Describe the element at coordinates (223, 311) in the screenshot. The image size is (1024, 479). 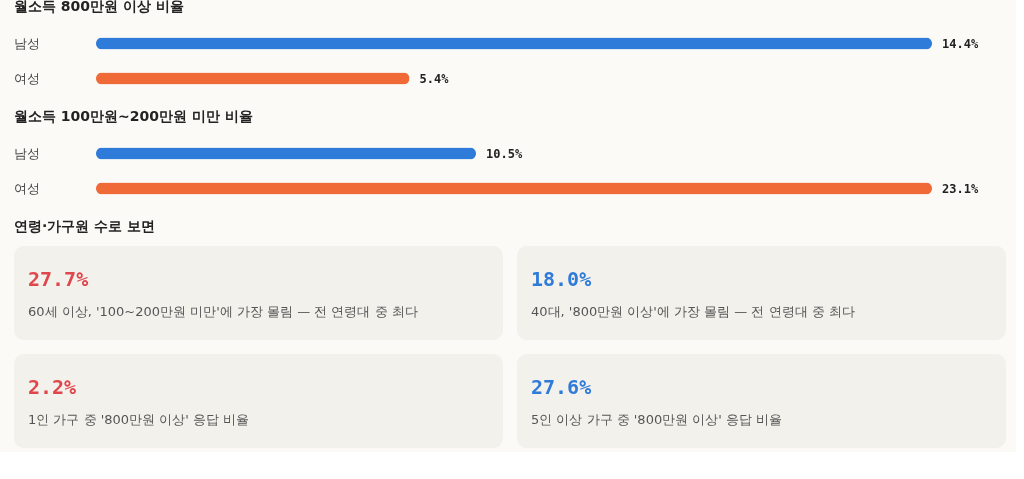
I see `text: 60세 이상, '100~200만원 미만'에 가장 몰림 — 전 연령대 중 최다` at that location.